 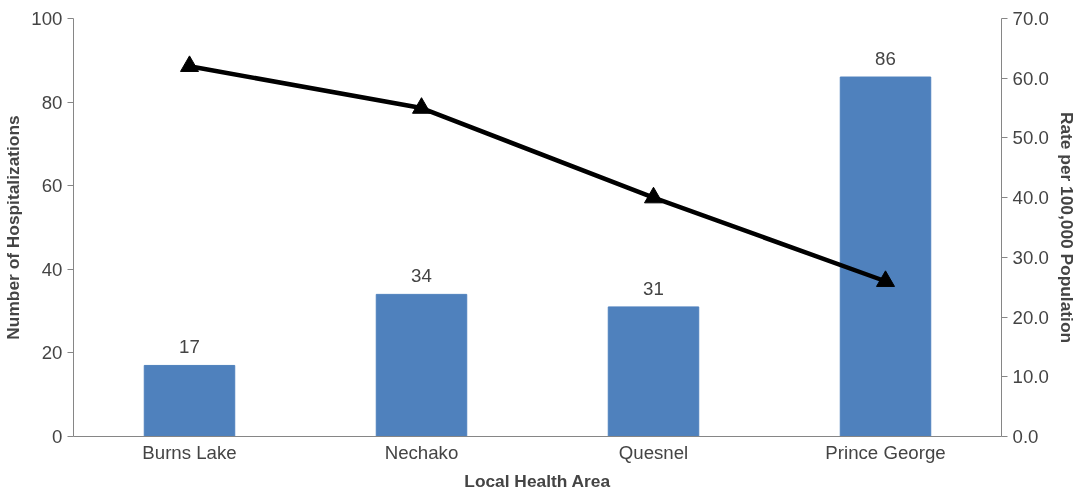 What do you see at coordinates (1025, 436) in the screenshot?
I see `y2-tick-label: 0.0` at bounding box center [1025, 436].